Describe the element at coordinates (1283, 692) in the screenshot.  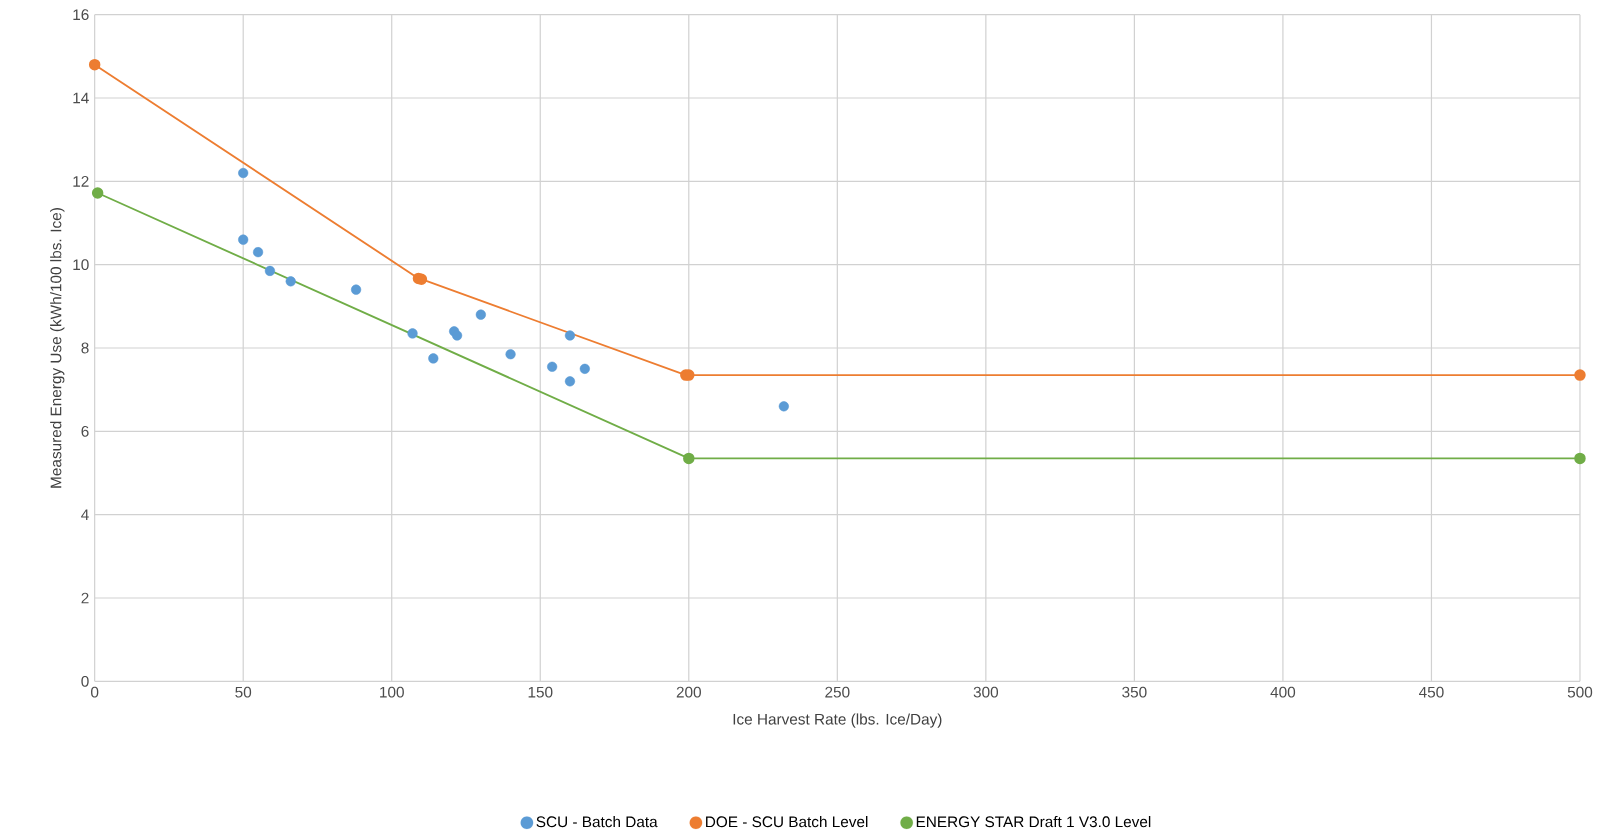
I see `x-tick-label: 400` at that location.